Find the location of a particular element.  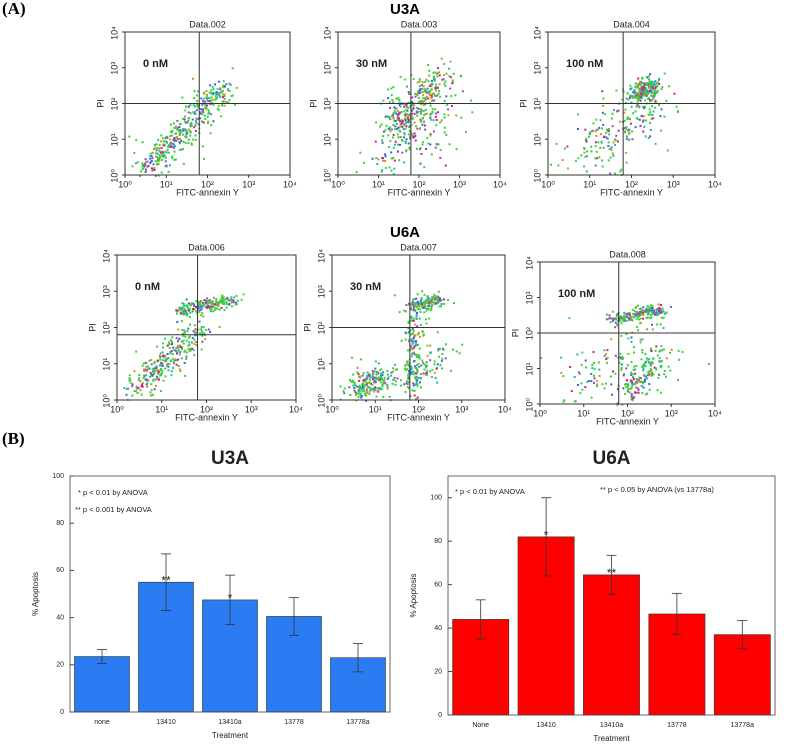

x-tick-label: 13778a is located at coordinates (742, 725).